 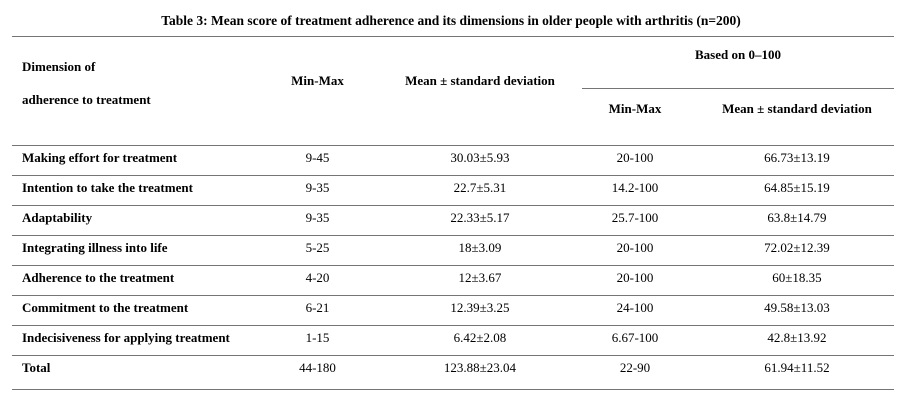 What do you see at coordinates (317, 337) in the screenshot?
I see `cell-min-max: 1-15` at bounding box center [317, 337].